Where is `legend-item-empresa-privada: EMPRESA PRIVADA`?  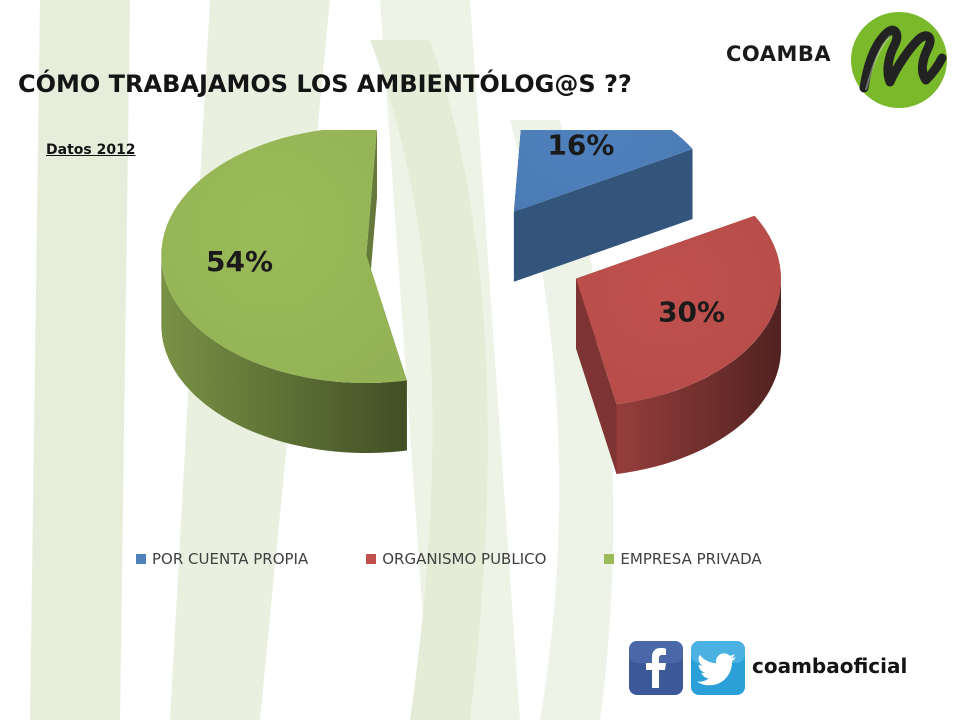 legend-item-empresa-privada: EMPRESA PRIVADA is located at coordinates (683, 559).